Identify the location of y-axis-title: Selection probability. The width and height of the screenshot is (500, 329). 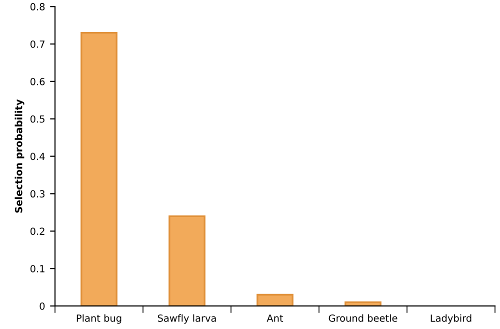
(19, 156).